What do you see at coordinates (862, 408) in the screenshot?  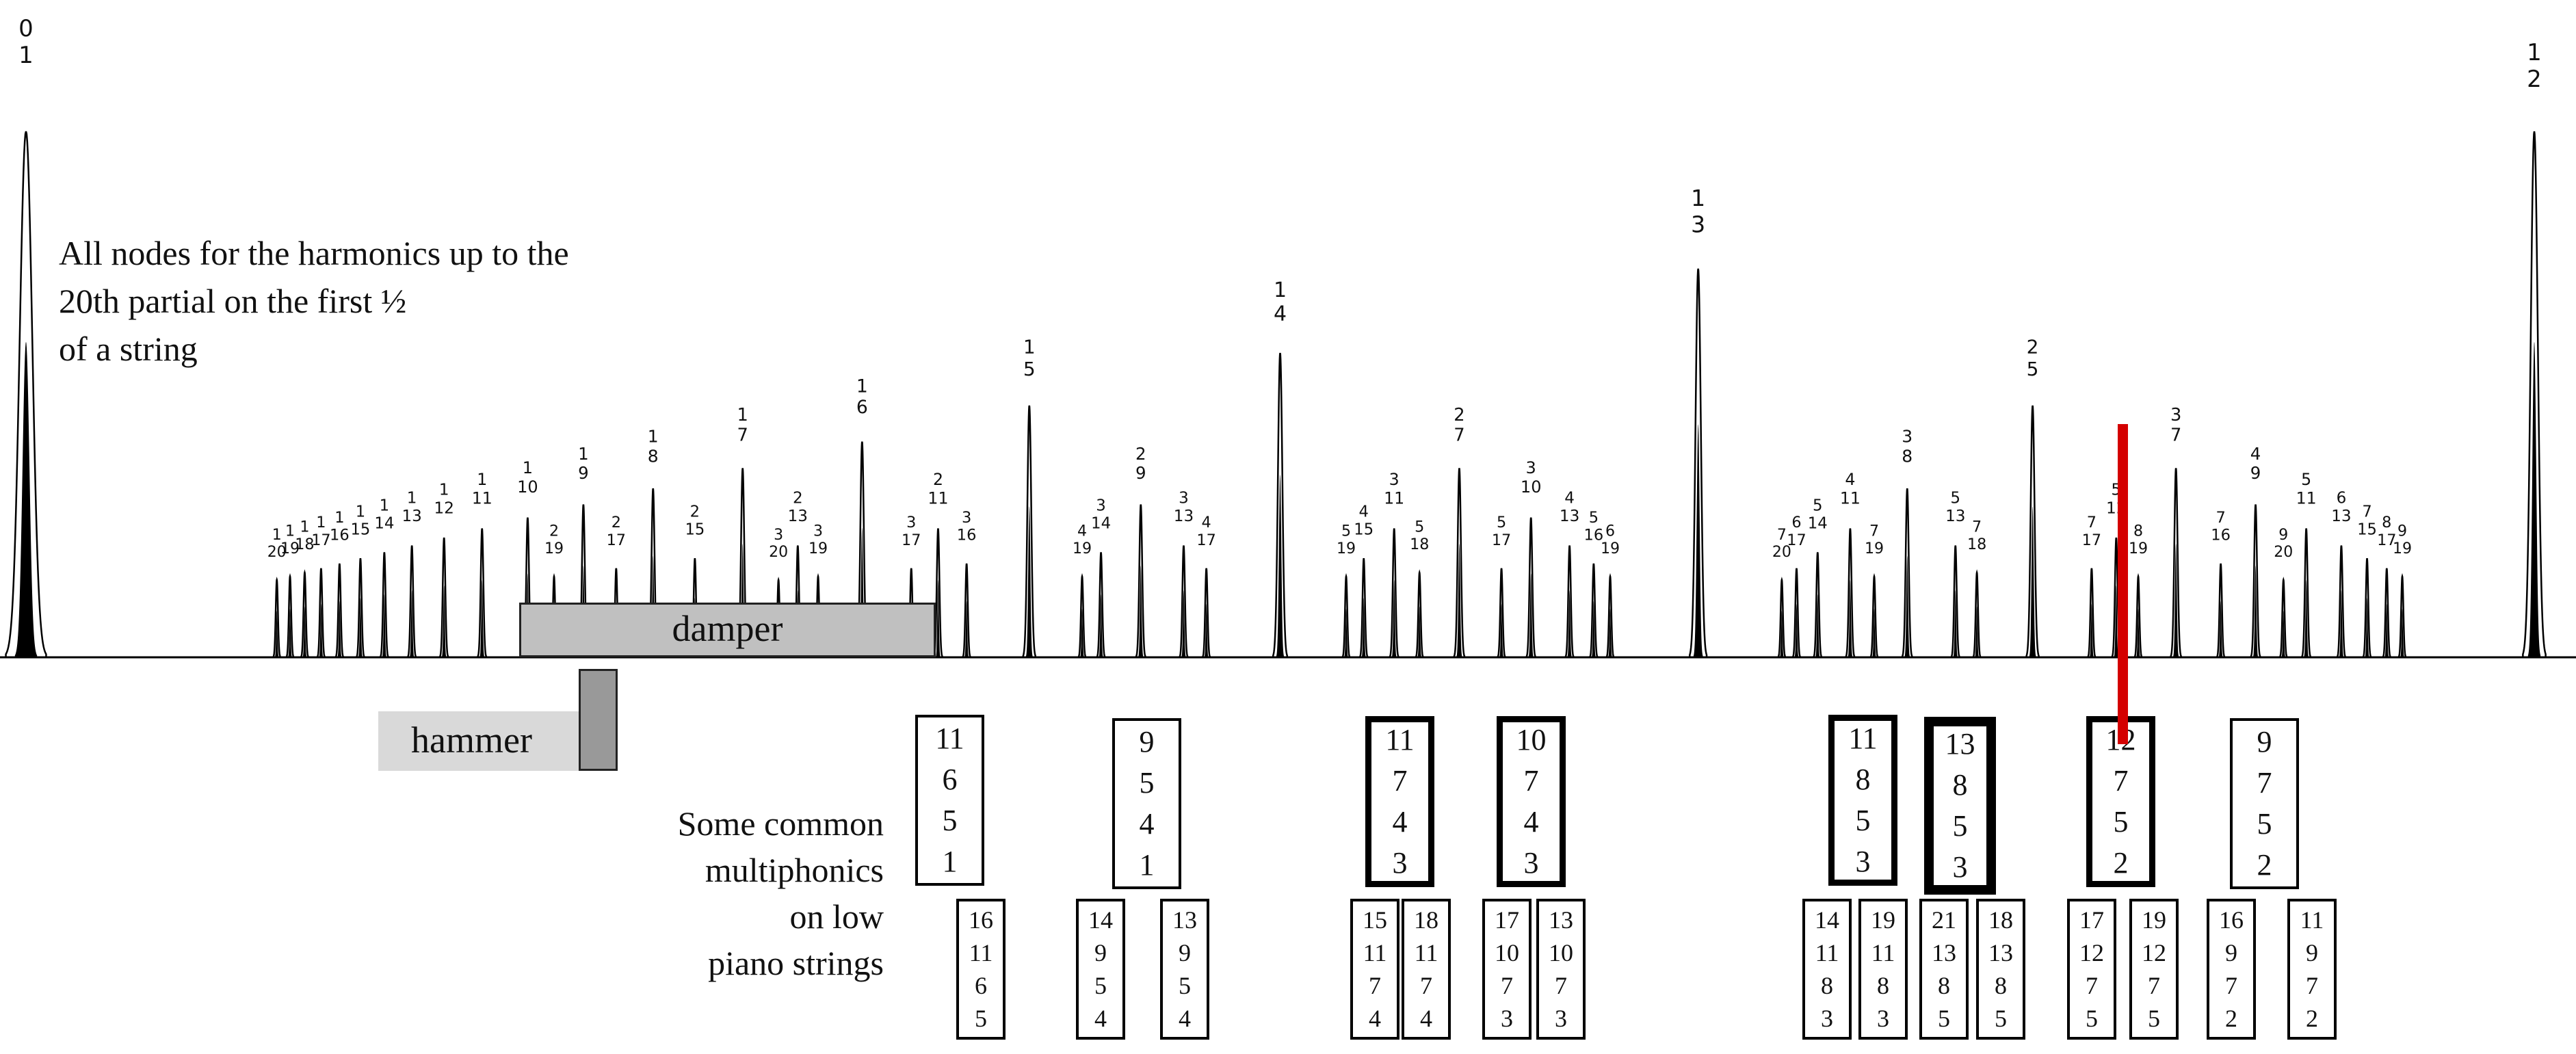 I see `node-label-denominator: 6` at bounding box center [862, 408].